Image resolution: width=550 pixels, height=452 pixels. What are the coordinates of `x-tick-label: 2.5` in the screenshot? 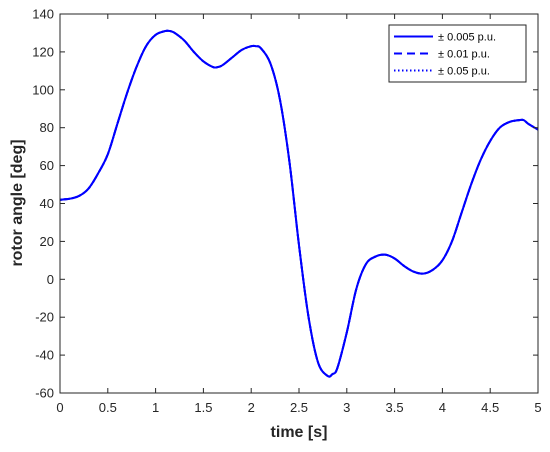 It's located at (299, 407).